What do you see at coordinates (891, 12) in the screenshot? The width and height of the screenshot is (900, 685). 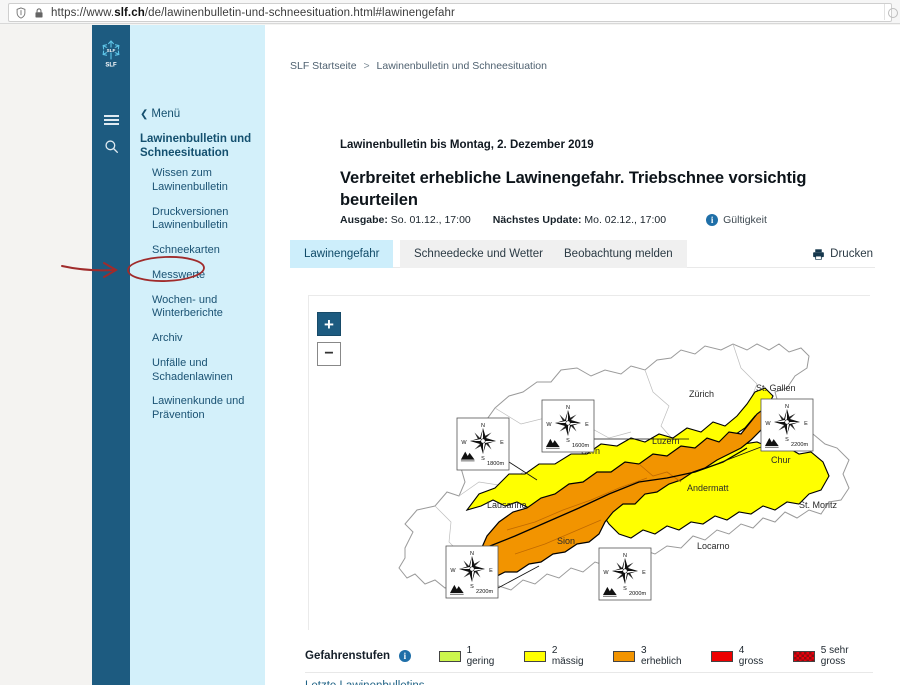 I see `toolbar-overflow` at bounding box center [891, 12].